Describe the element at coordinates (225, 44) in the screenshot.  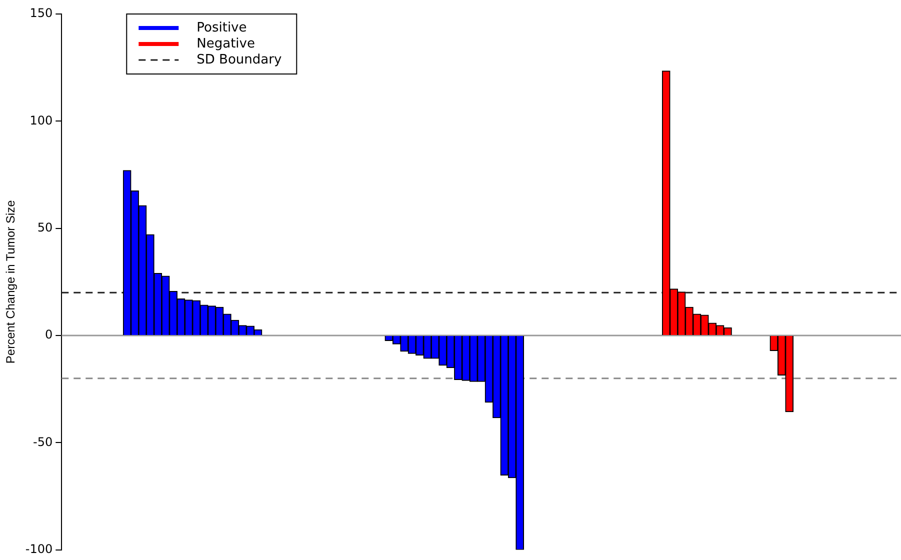
I see `legend-label: Negative` at that location.